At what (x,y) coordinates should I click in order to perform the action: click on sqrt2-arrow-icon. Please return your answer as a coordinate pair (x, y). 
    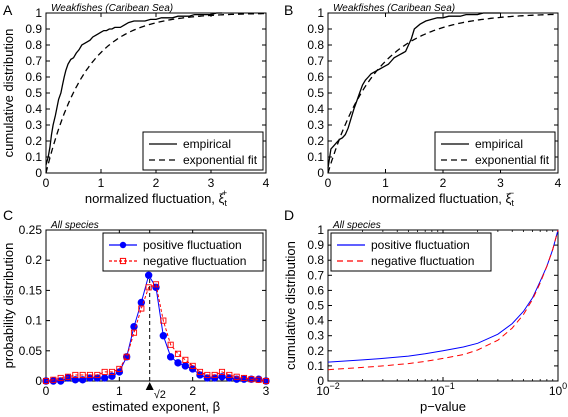
    Looking at the image, I should click on (149, 386).